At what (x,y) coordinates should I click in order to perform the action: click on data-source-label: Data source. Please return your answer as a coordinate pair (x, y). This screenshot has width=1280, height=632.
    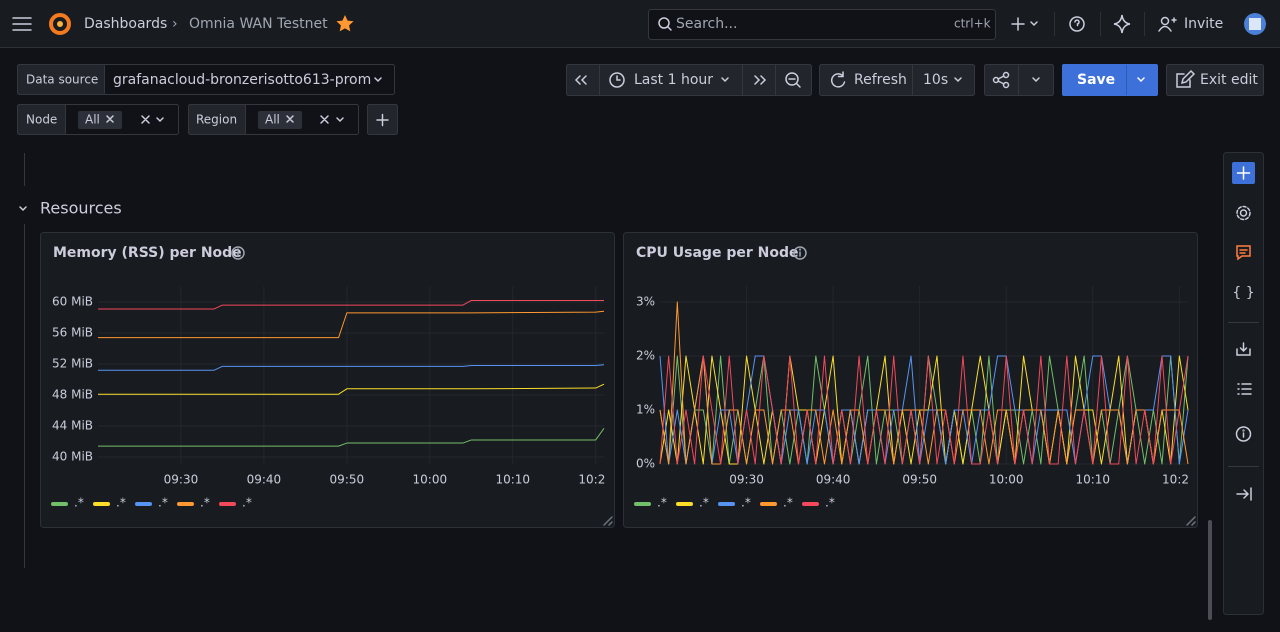
    Looking at the image, I should click on (62, 80).